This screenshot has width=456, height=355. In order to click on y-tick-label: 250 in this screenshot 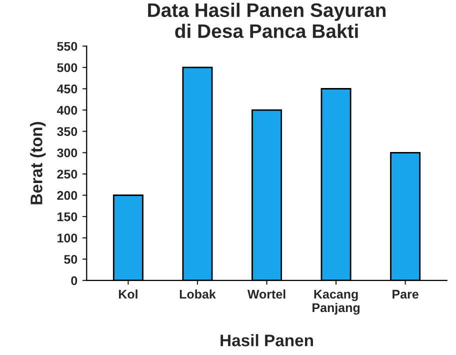, I will do `click(67, 174)`.